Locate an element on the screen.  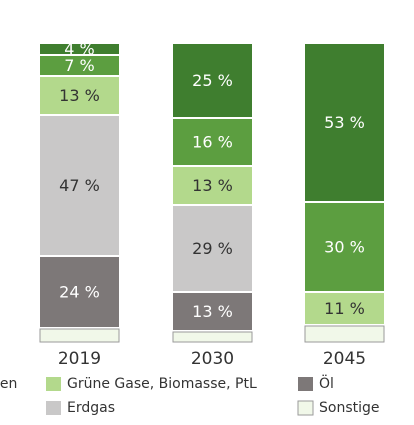
legend-label: Grüne Gase, Biomasse, PtL is located at coordinates (162, 384).